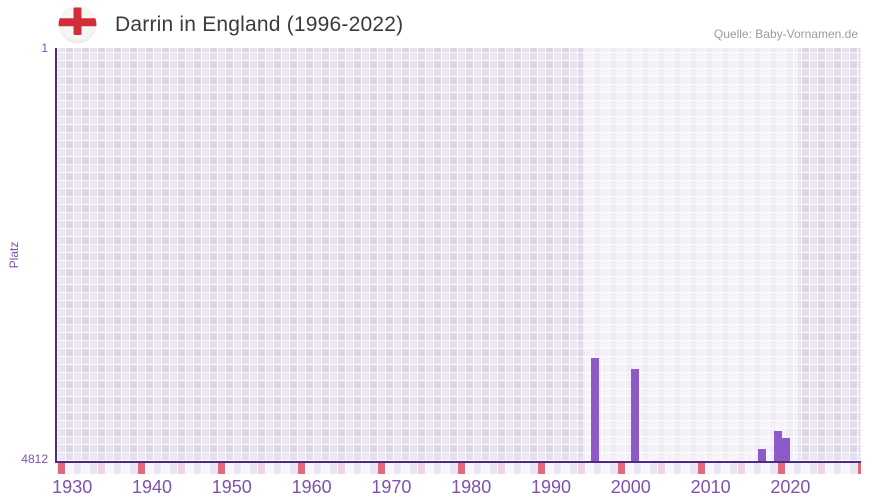 The height and width of the screenshot is (502, 873). I want to click on bar-2020, so click(786, 449).